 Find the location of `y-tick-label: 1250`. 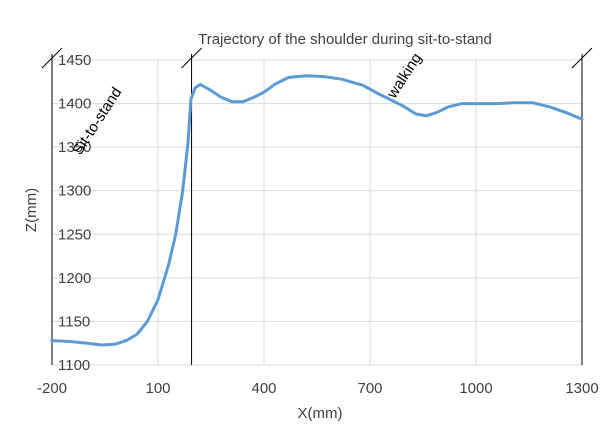

y-tick-label: 1250 is located at coordinates (74, 234).